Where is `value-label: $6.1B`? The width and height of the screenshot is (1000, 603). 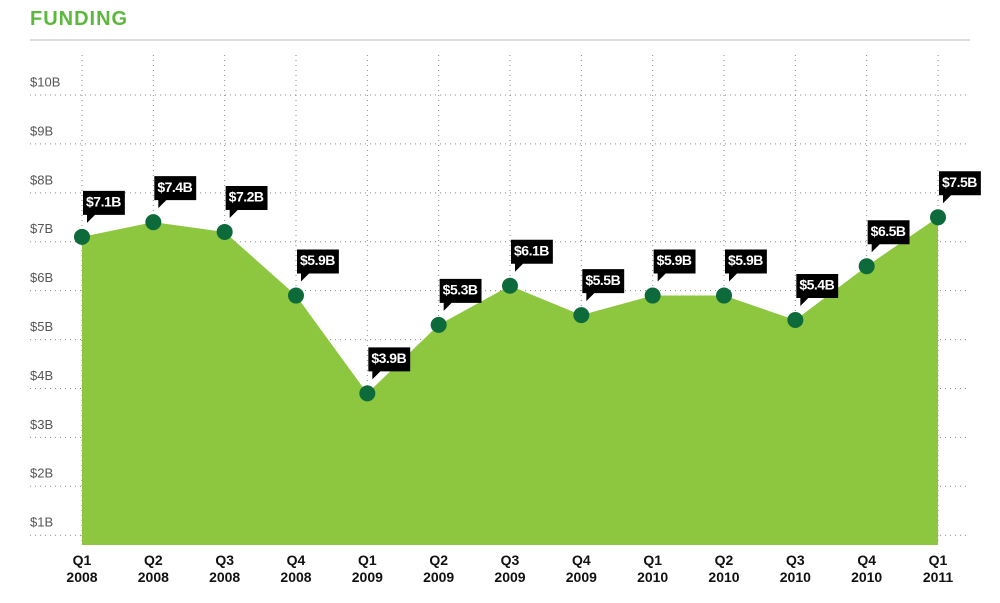 value-label: $6.1B is located at coordinates (531, 250).